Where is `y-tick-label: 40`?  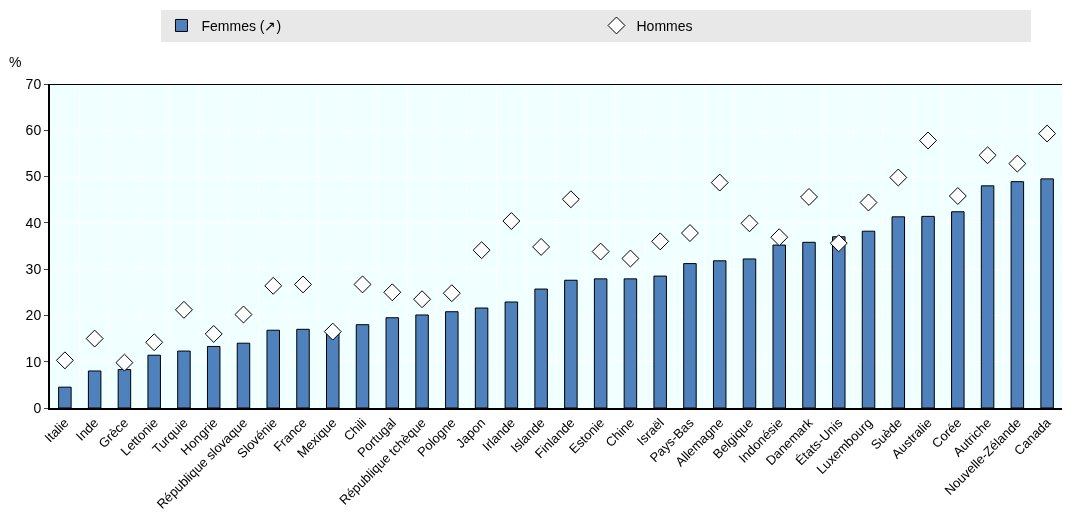 y-tick-label: 40 is located at coordinates (33, 222).